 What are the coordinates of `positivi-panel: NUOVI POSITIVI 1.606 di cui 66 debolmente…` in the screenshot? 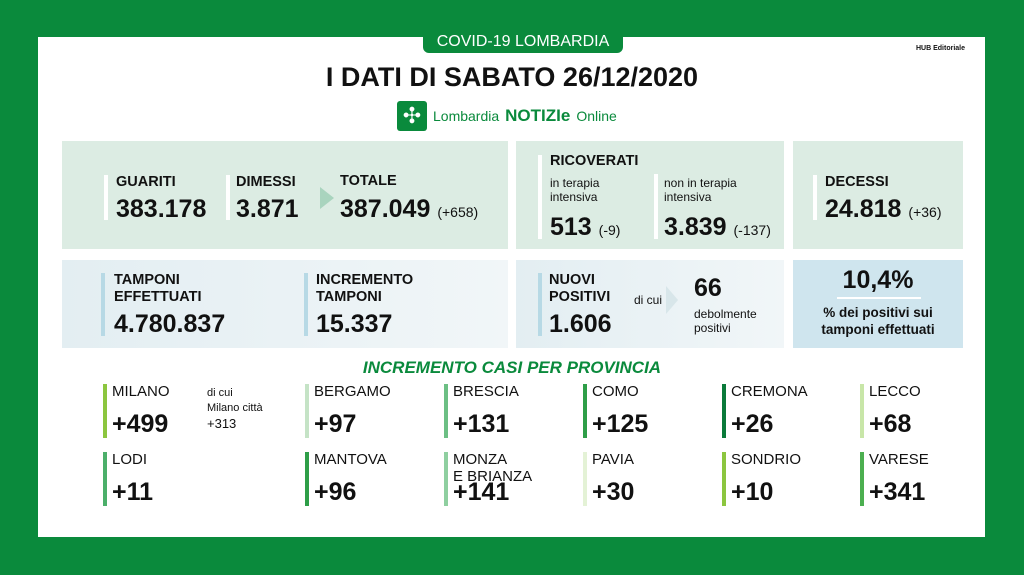 It's located at (650, 304).